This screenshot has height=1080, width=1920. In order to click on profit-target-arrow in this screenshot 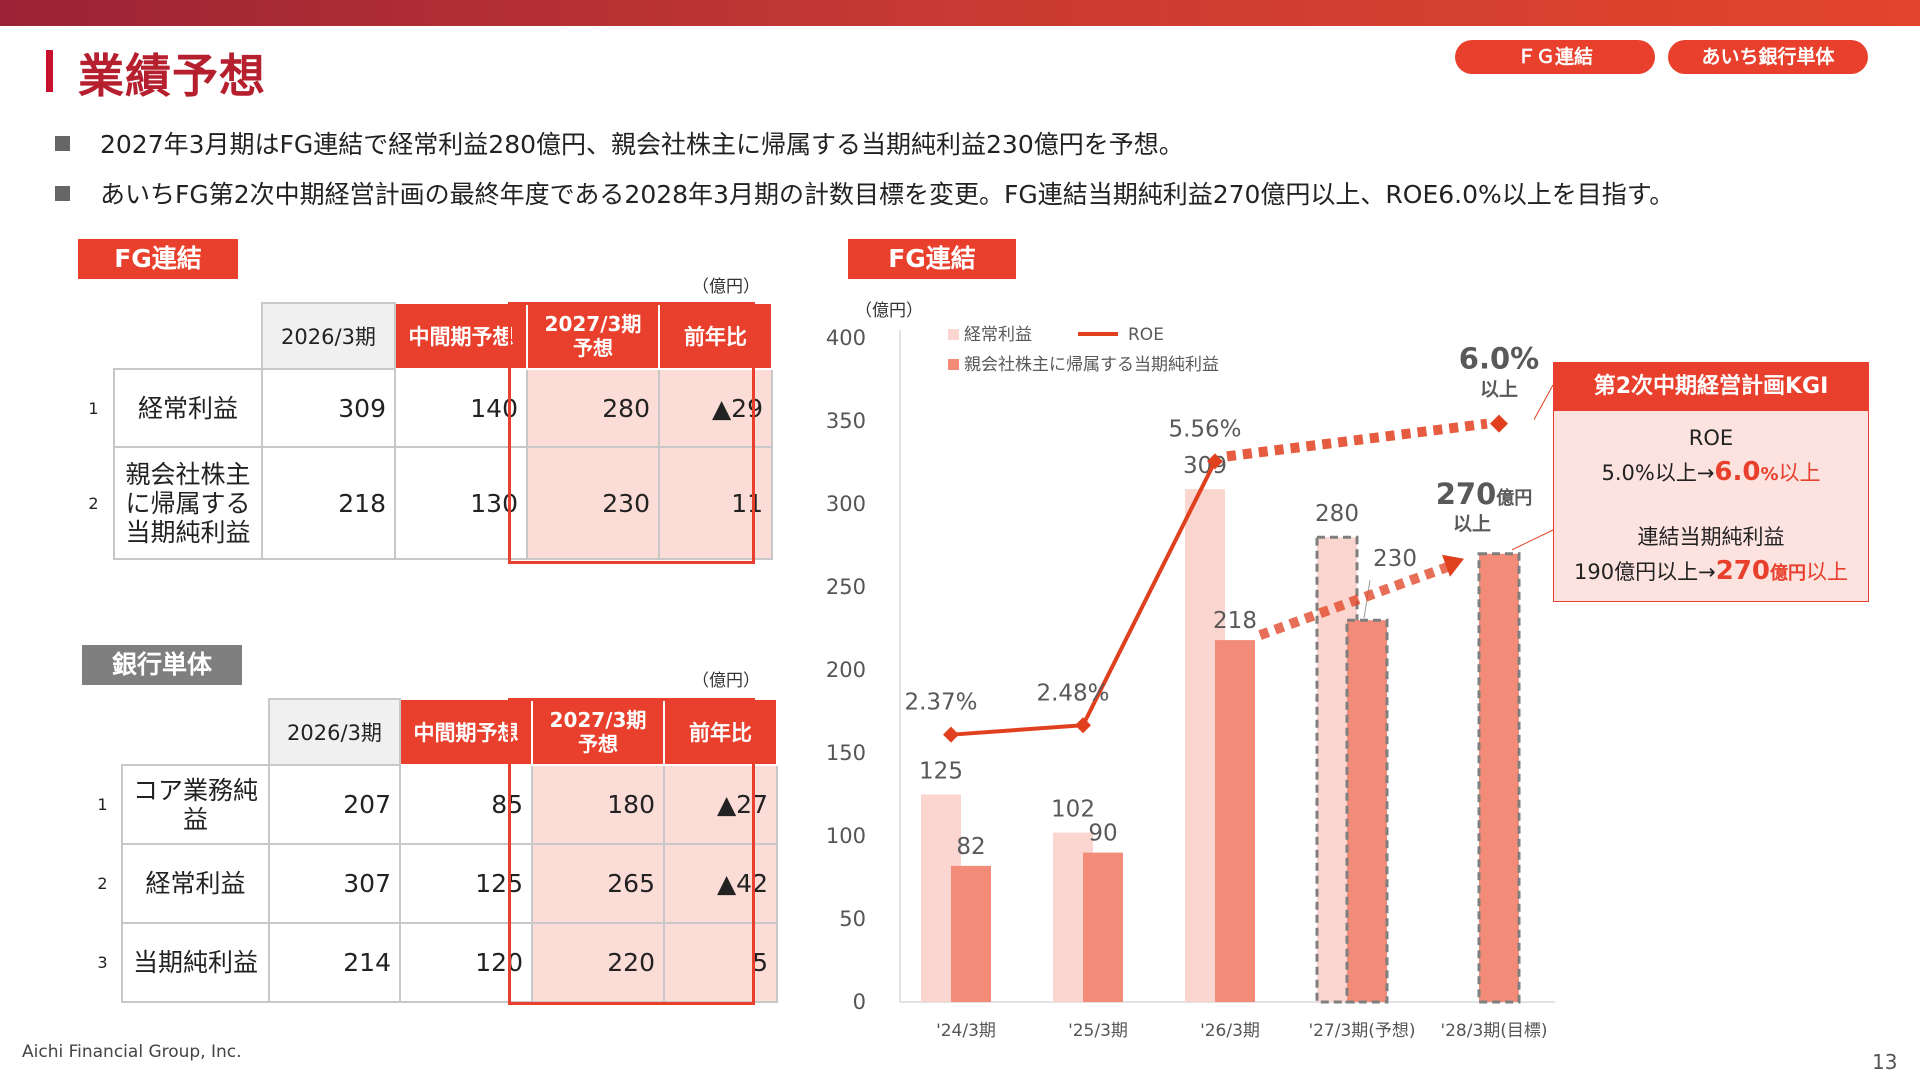, I will do `click(1354, 601)`.